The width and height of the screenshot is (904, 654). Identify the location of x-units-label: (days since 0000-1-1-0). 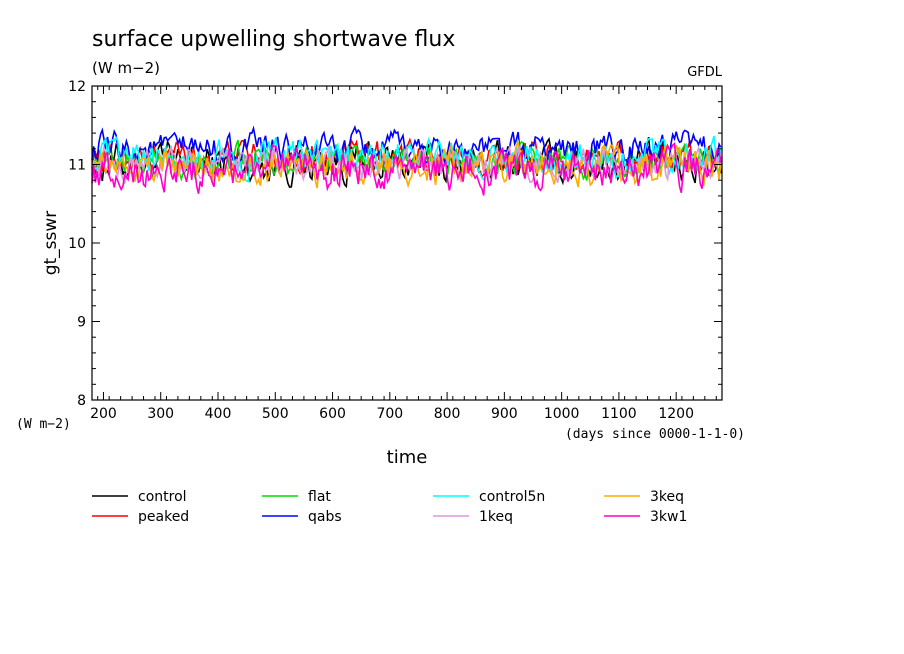
(655, 434).